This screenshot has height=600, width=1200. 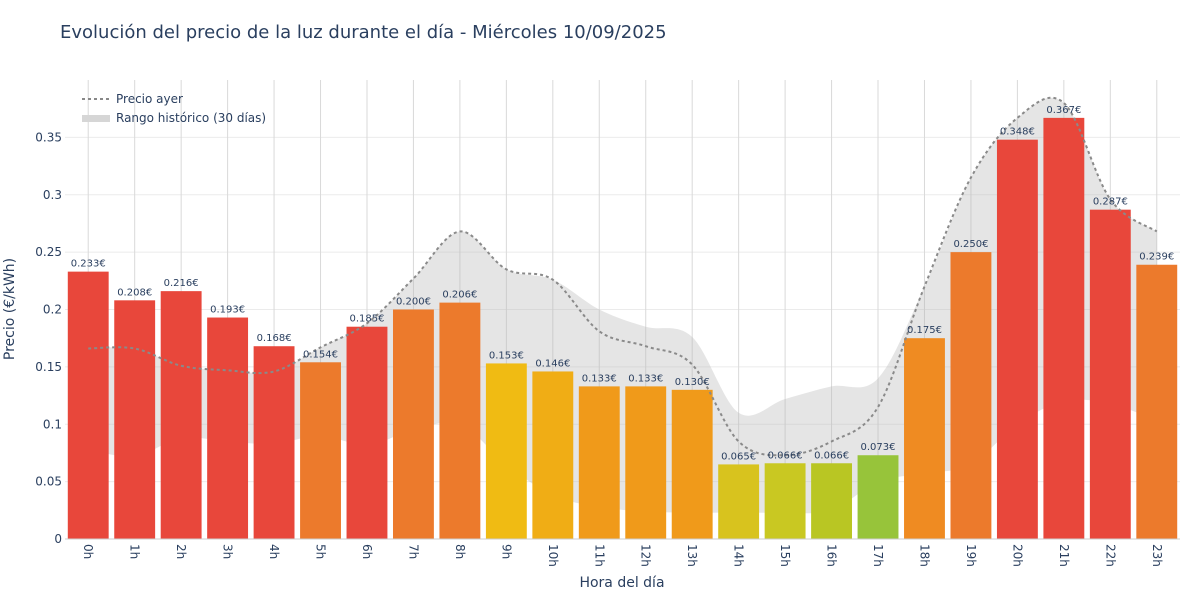 I want to click on bar-2h, so click(x=181, y=415).